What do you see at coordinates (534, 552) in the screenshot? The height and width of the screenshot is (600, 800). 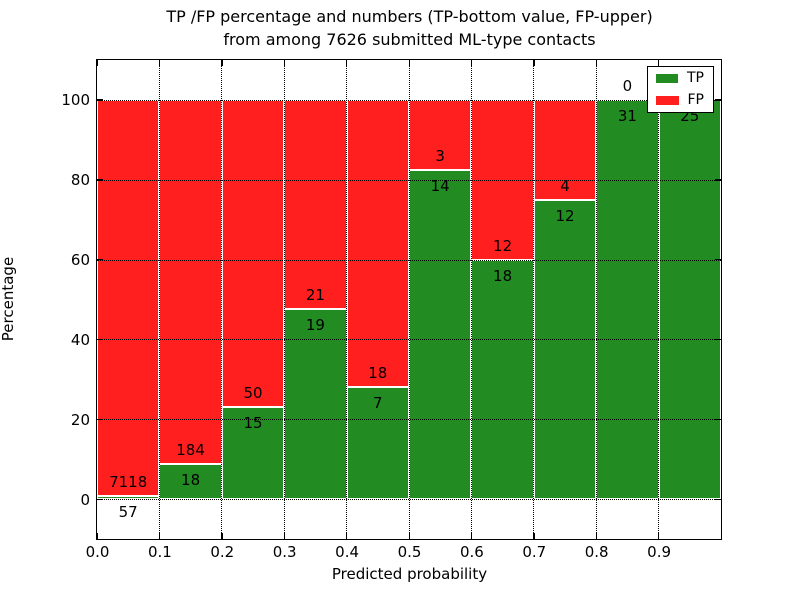 I see `x-tick-label: 0.7` at bounding box center [534, 552].